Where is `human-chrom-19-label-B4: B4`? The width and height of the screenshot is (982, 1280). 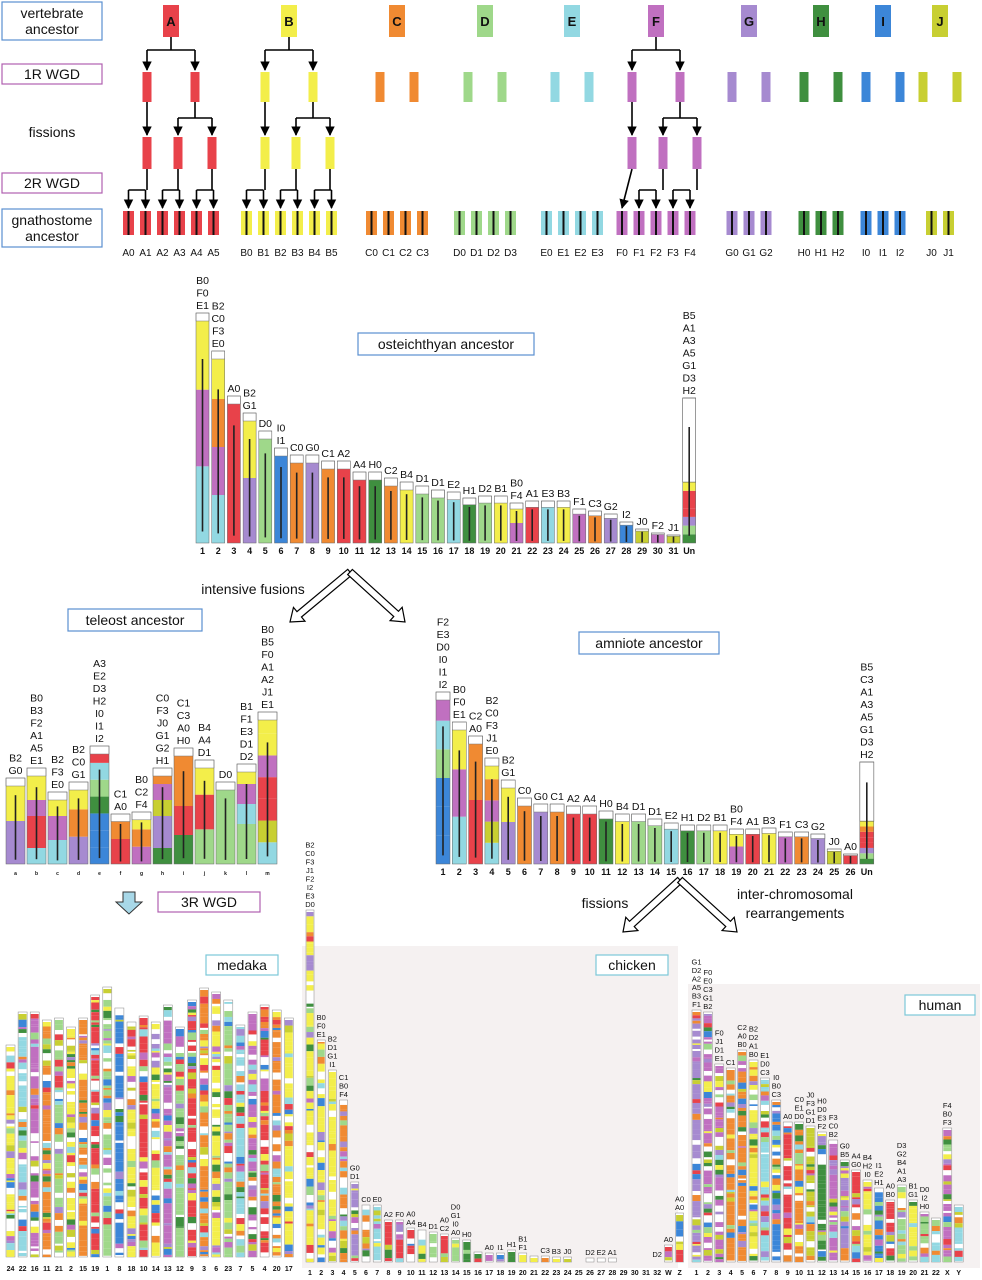 human-chrom-19-label-B4: B4 is located at coordinates (901, 1162).